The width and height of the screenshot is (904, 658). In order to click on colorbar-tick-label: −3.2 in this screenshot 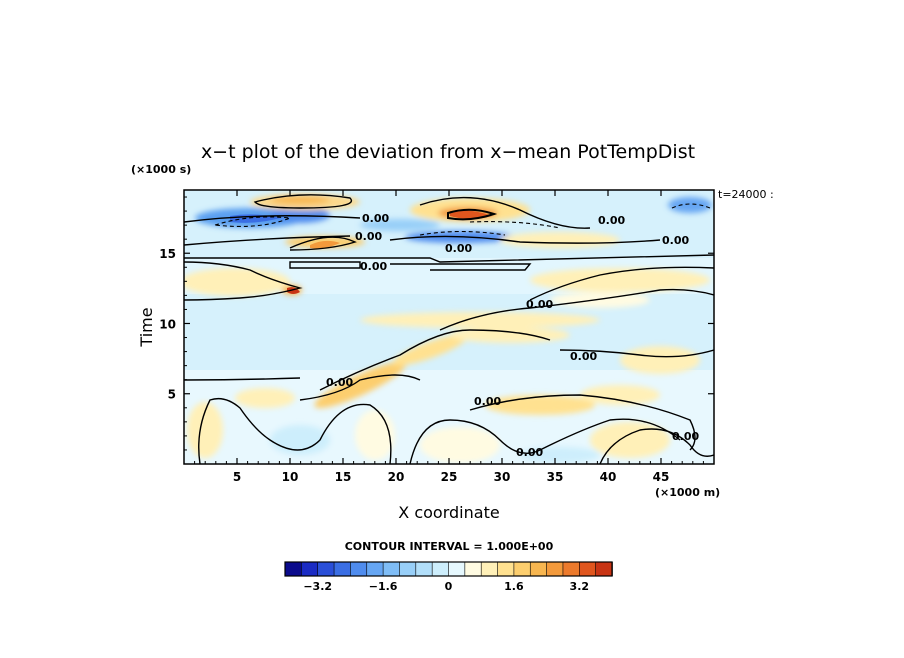, I will do `click(317, 586)`.